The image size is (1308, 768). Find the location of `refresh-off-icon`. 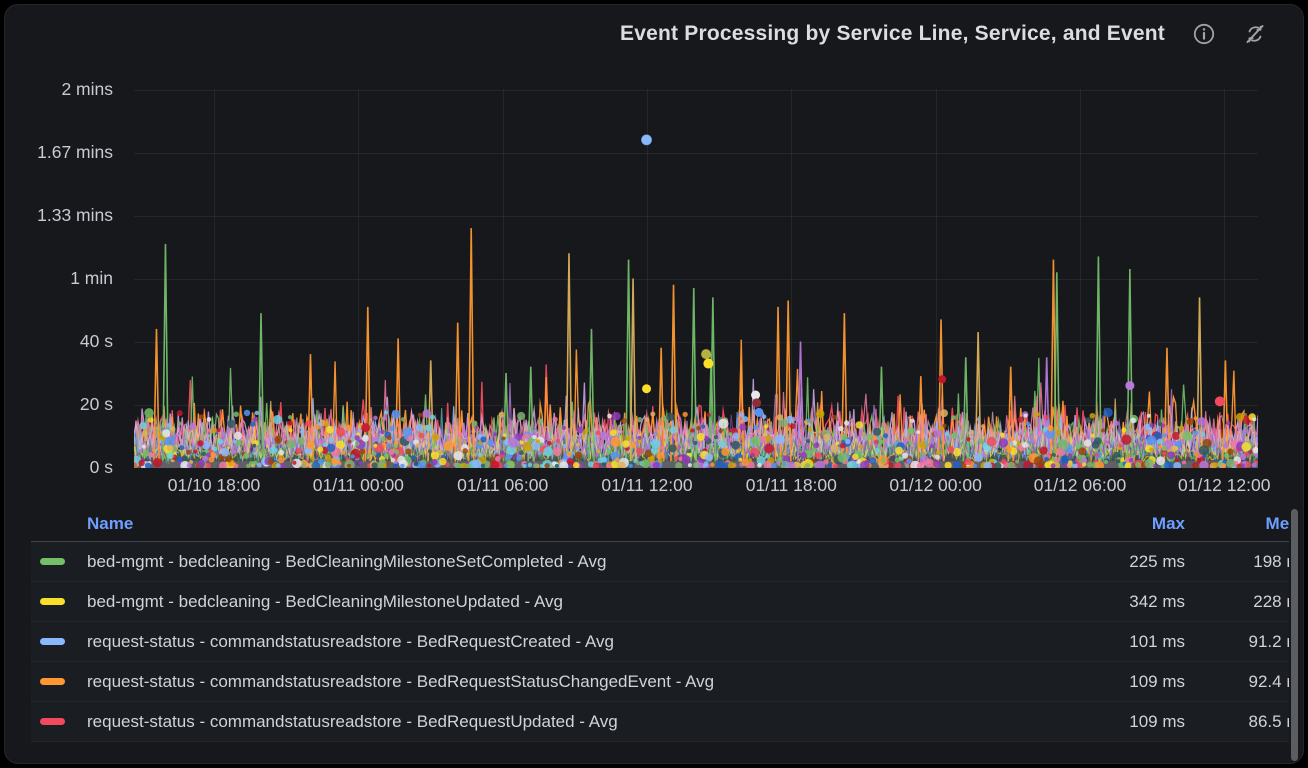

refresh-off-icon is located at coordinates (1255, 34).